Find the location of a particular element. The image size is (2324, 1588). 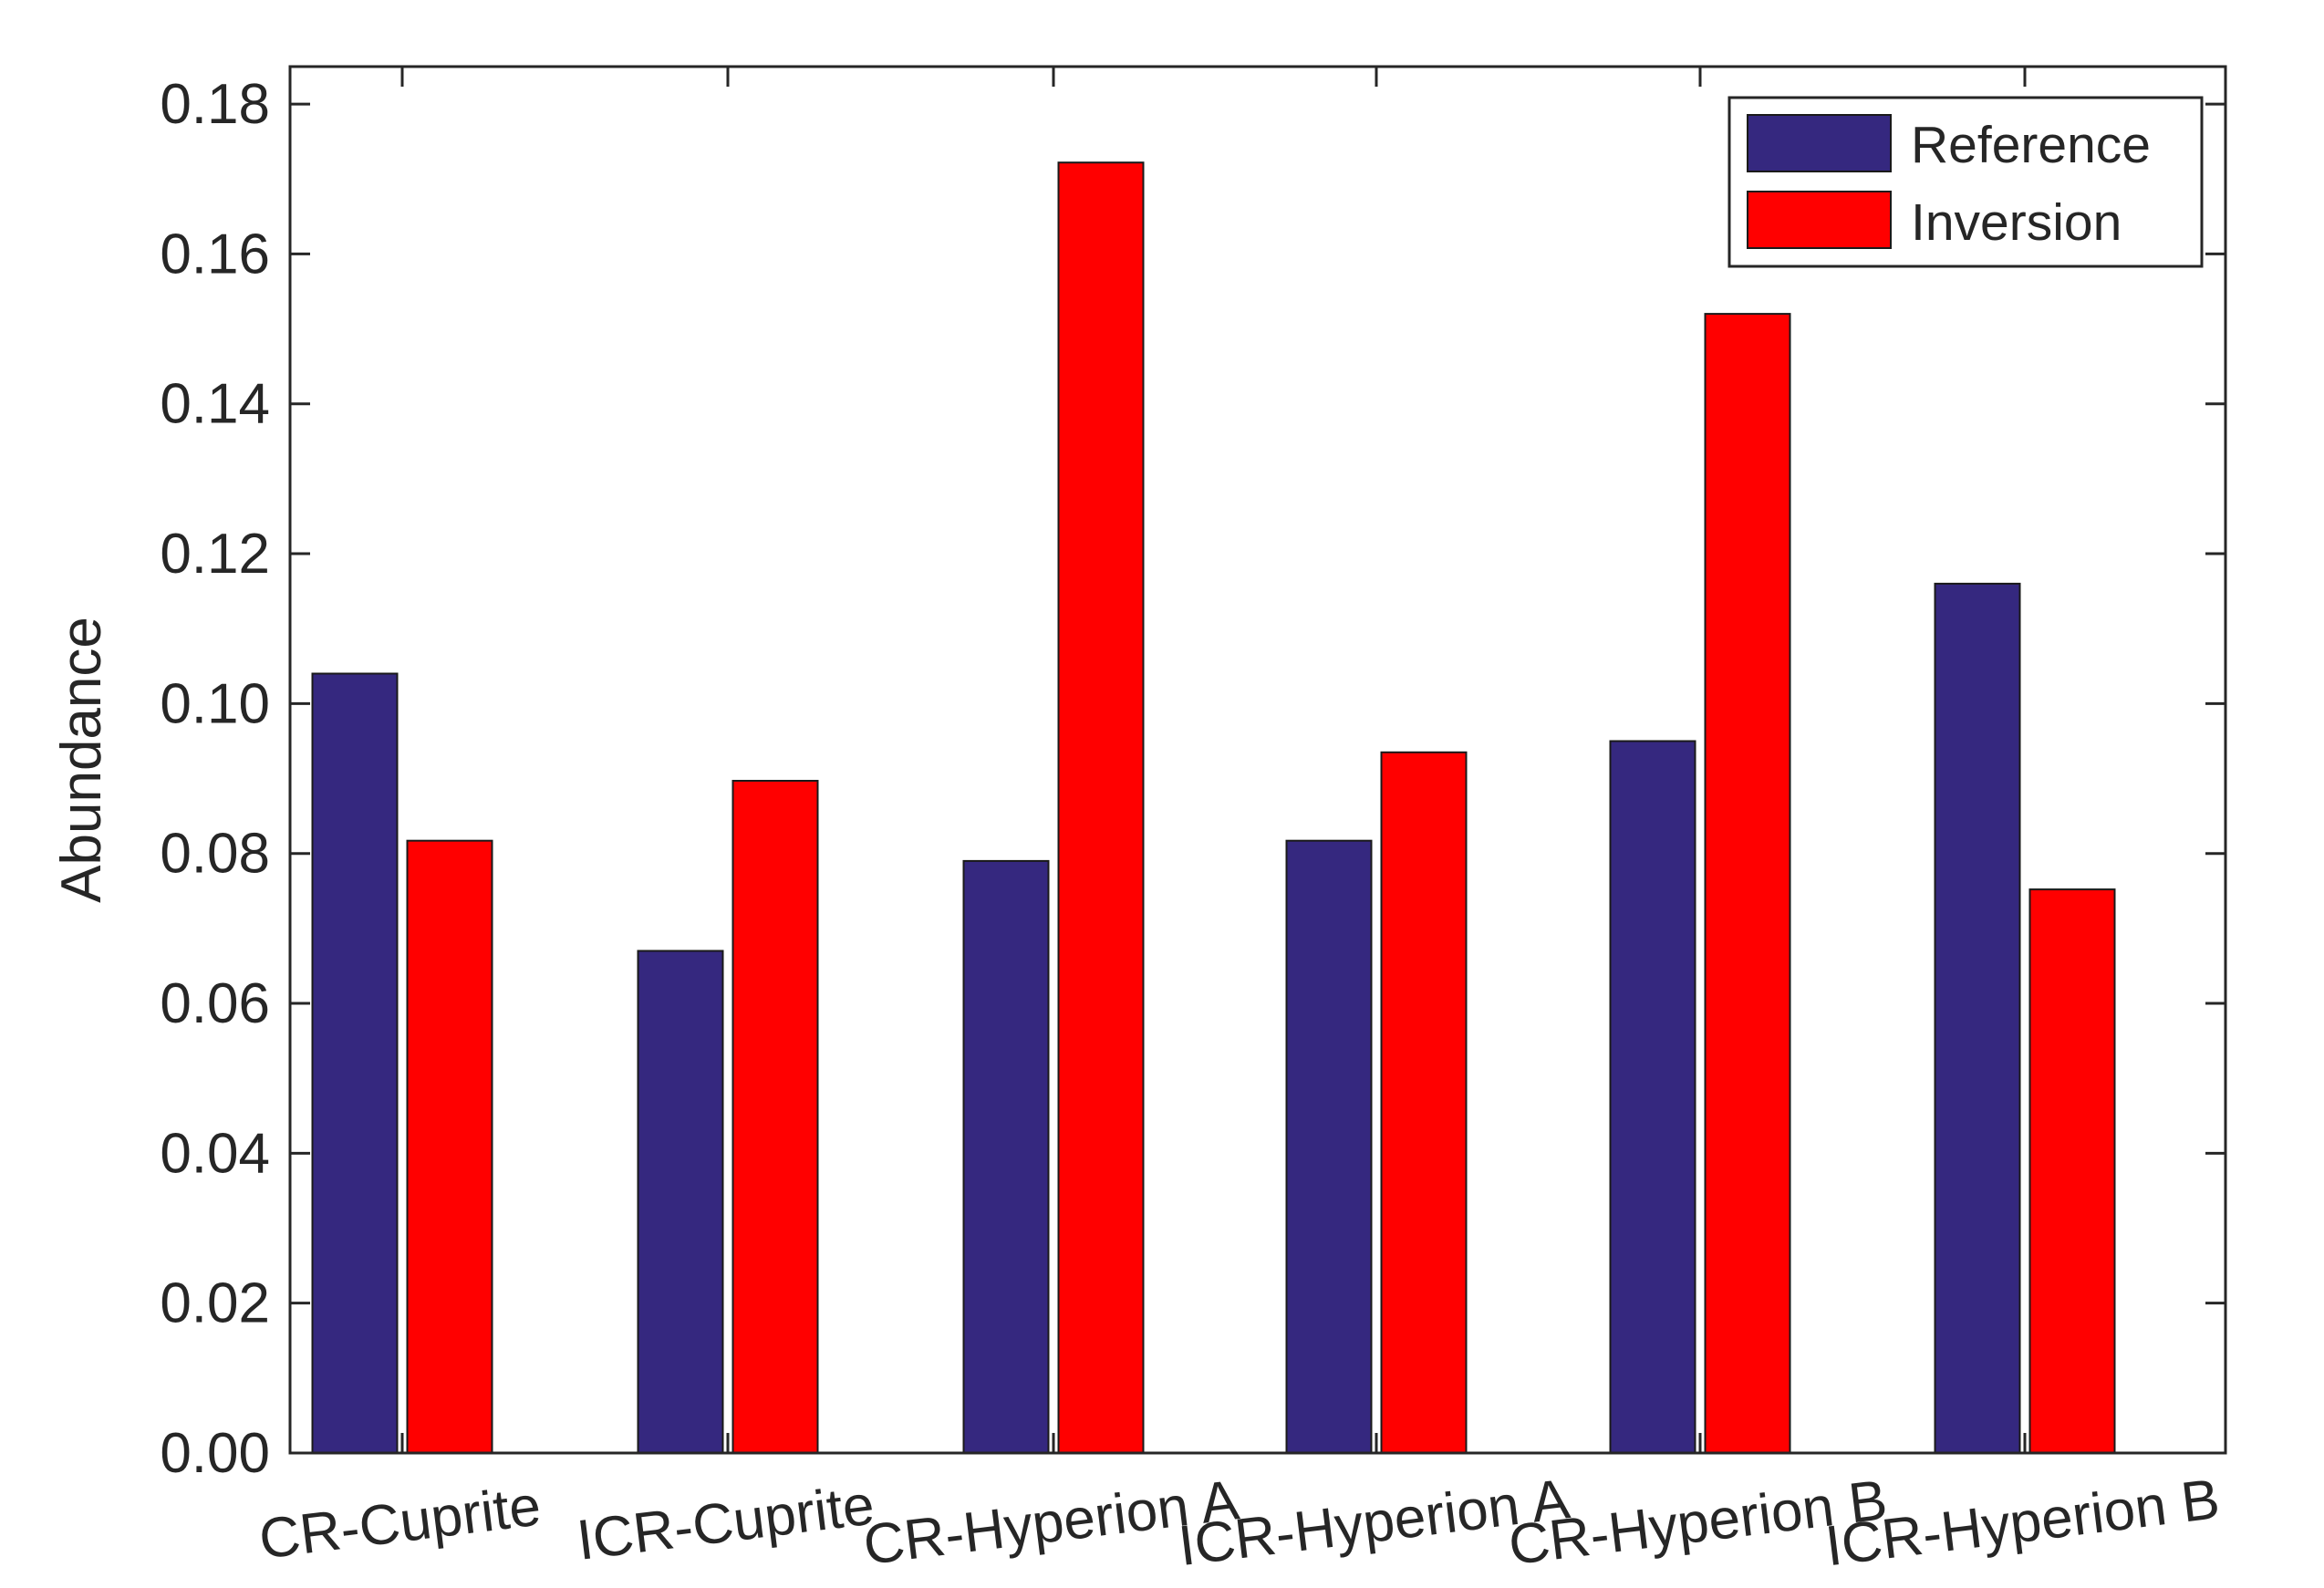

y-tick-label: 0.02 is located at coordinates (215, 1303).